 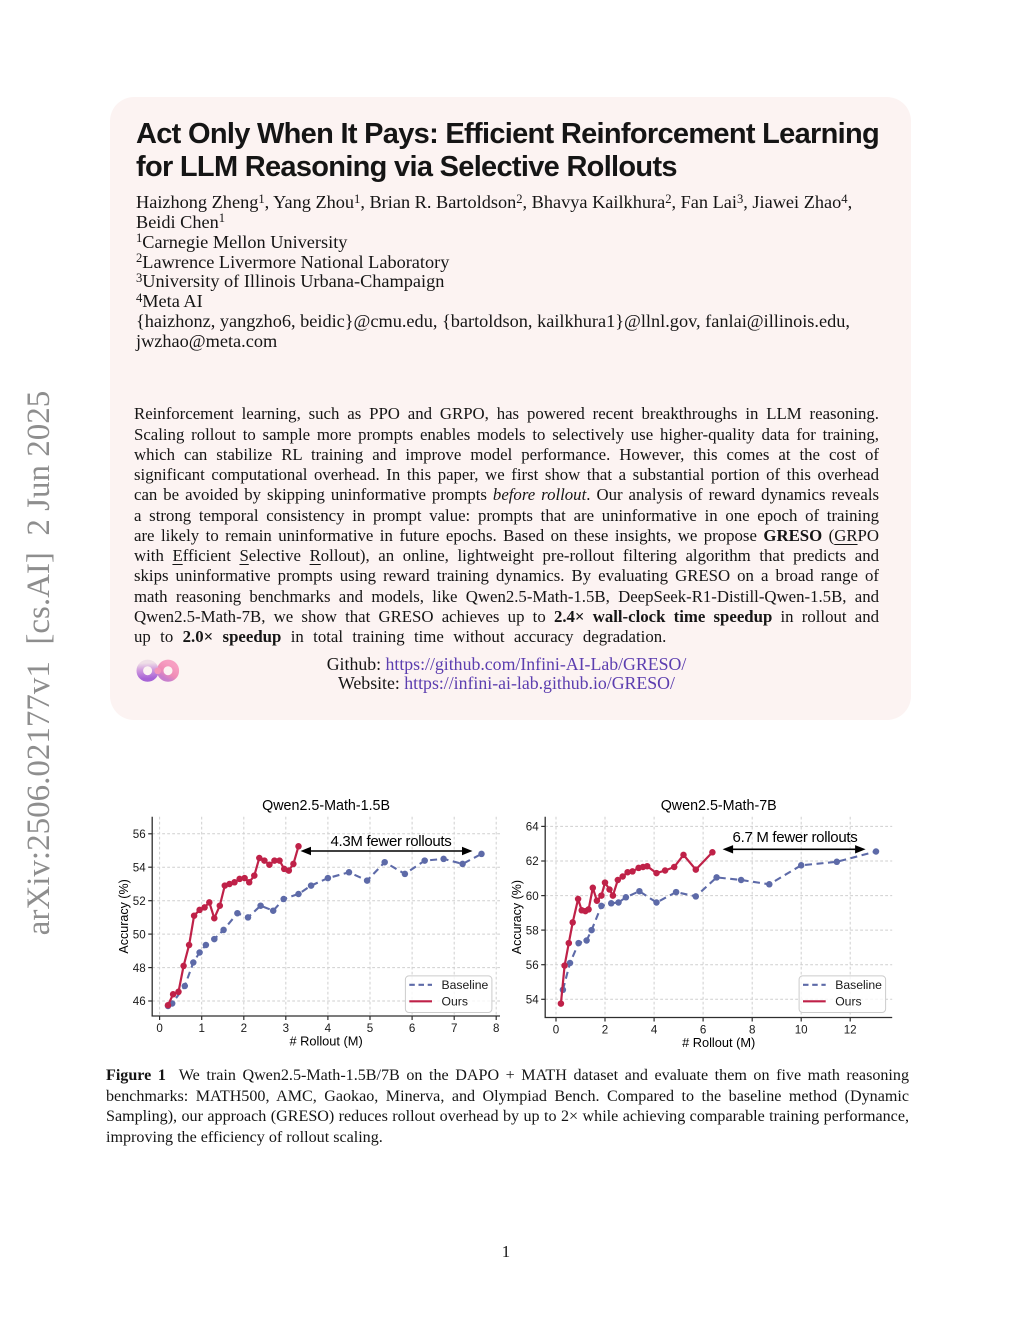 I want to click on svg-text: 52, so click(x=139, y=901).